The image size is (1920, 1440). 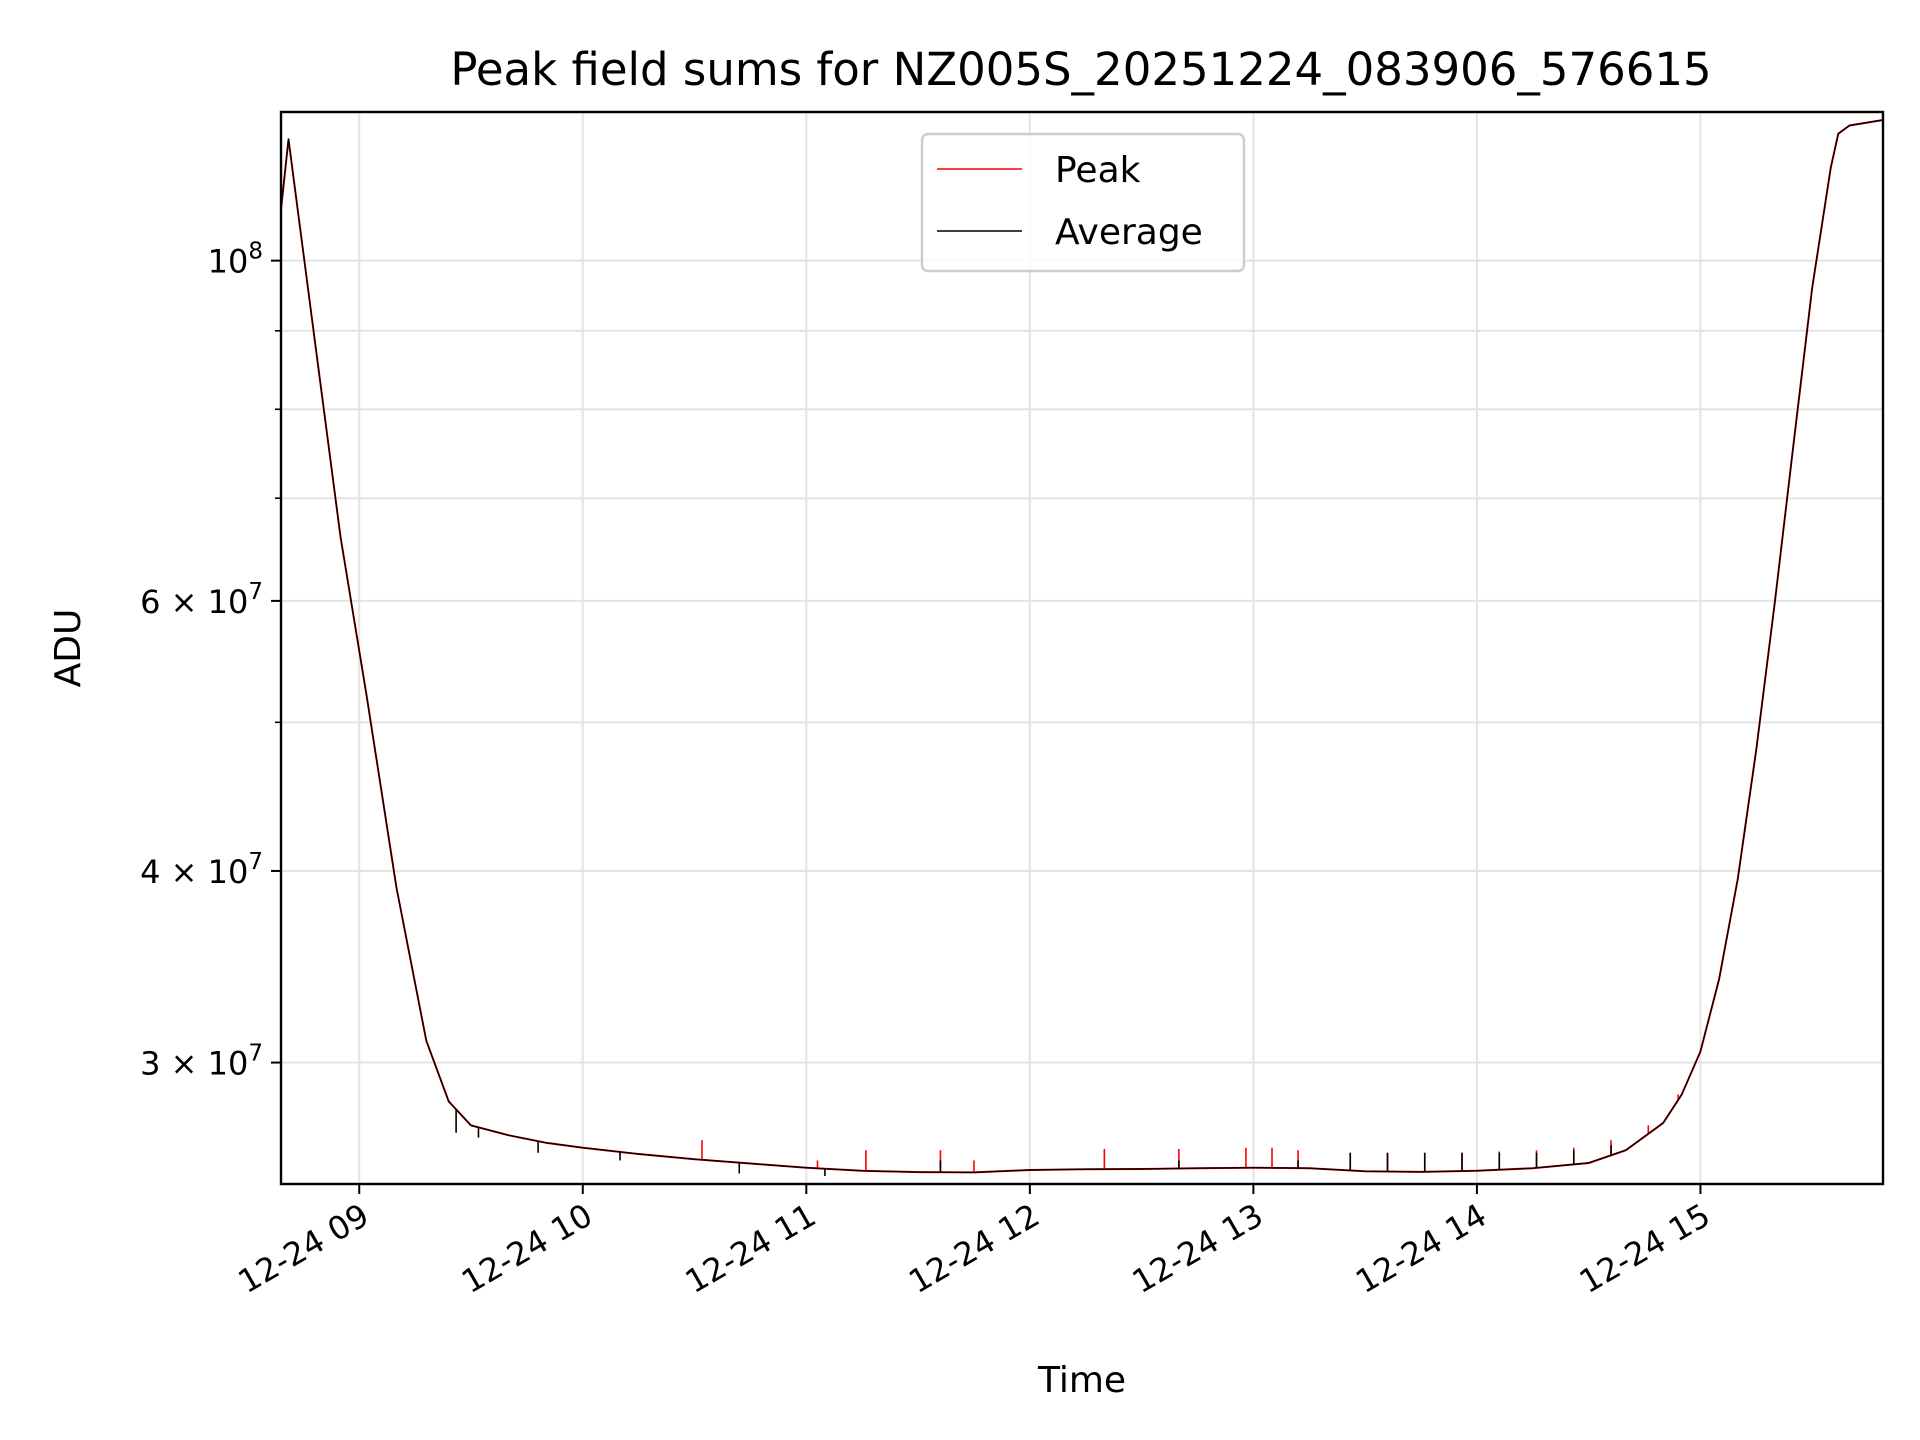 I want to click on y-tick-label: 3 × 107, so click(x=201, y=1062).